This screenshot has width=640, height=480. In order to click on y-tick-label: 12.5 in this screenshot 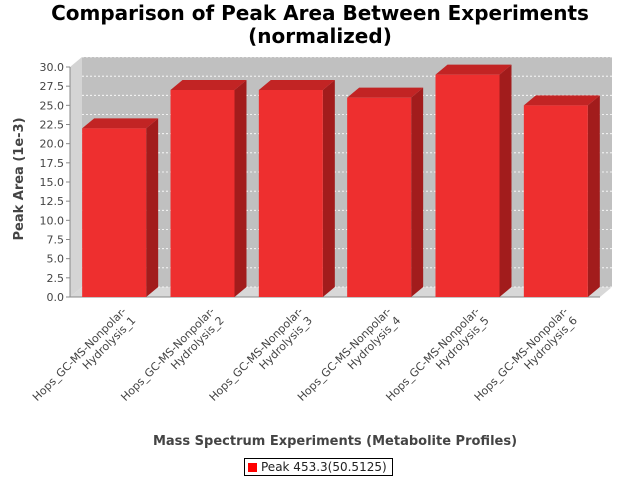, I will do `click(52, 201)`.